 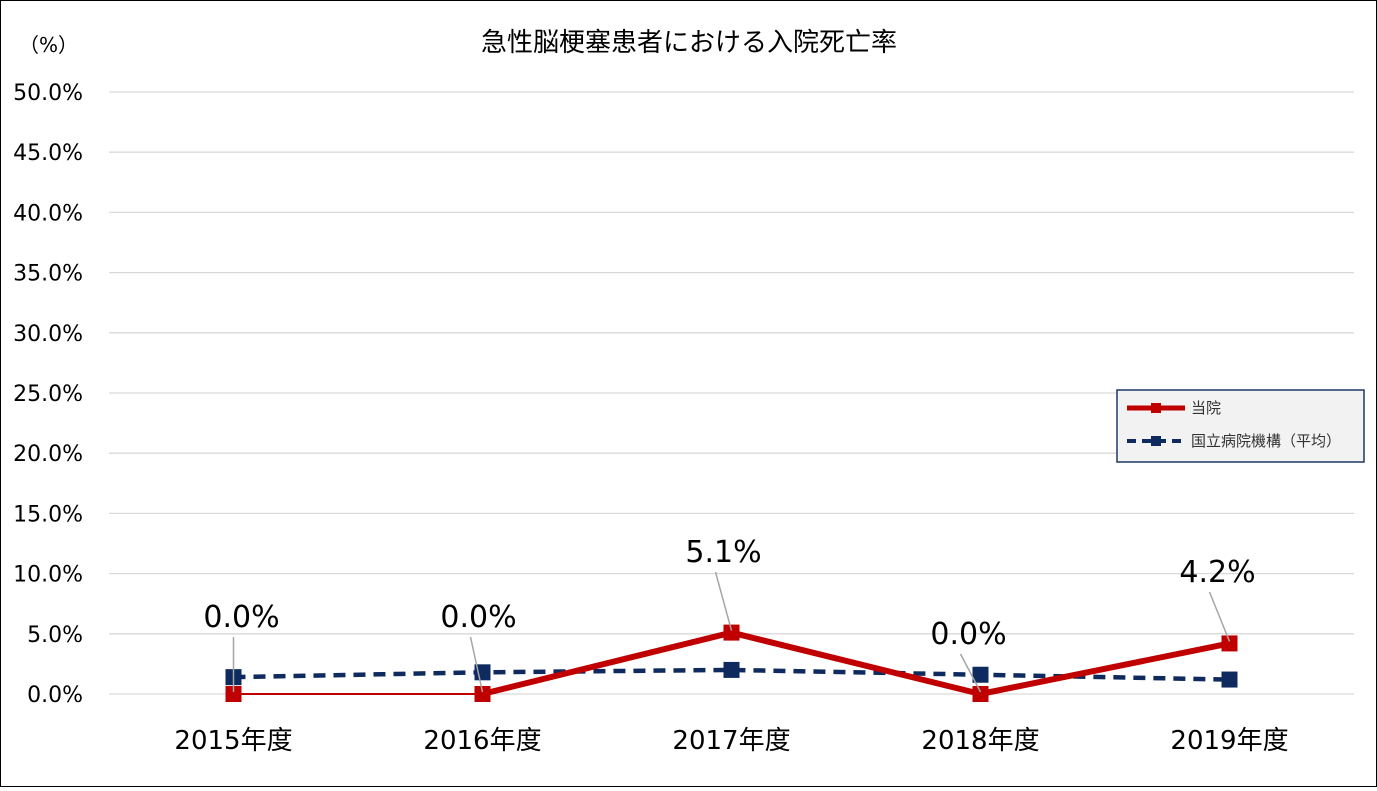 I want to click on y-tick-label: 0.0%, so click(x=55, y=695).